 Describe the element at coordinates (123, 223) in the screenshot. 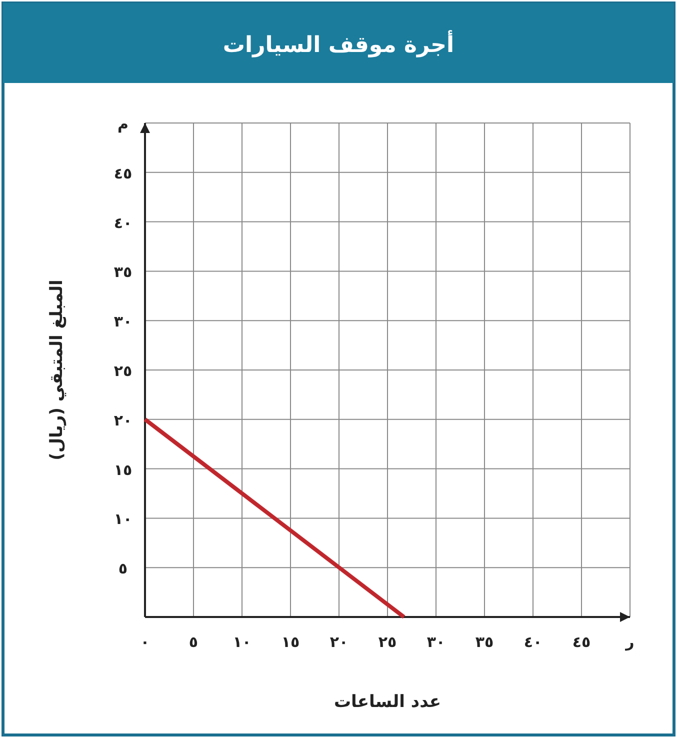

I see `y-tick-label: ٤٠` at that location.